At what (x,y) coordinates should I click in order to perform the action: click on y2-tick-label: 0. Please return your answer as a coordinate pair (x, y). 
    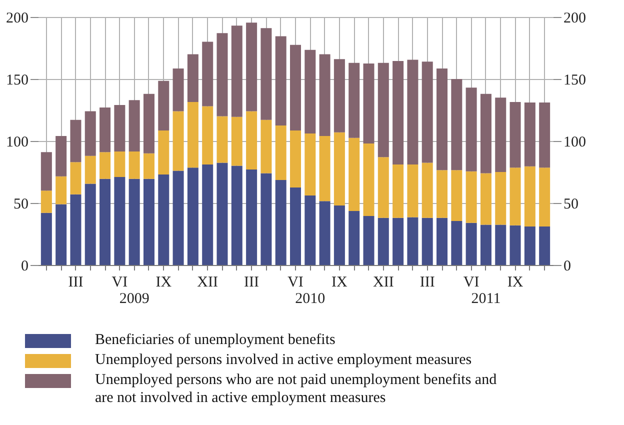
    Looking at the image, I should click on (567, 266).